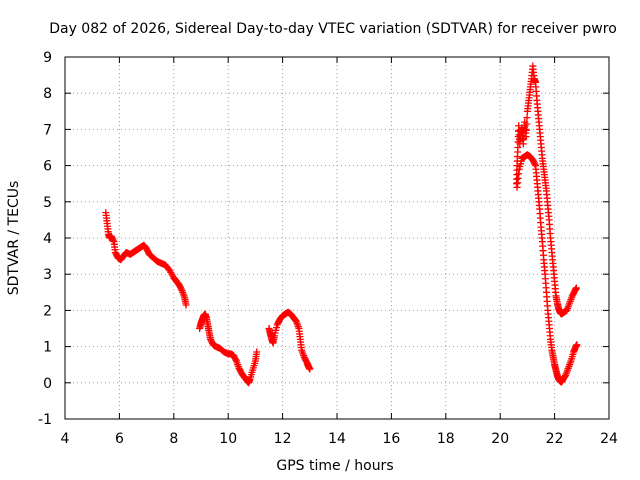 Image resolution: width=640 pixels, height=480 pixels. What do you see at coordinates (14, 238) in the screenshot?
I see `y-axis-label: SDTVAR / TECUs` at bounding box center [14, 238].